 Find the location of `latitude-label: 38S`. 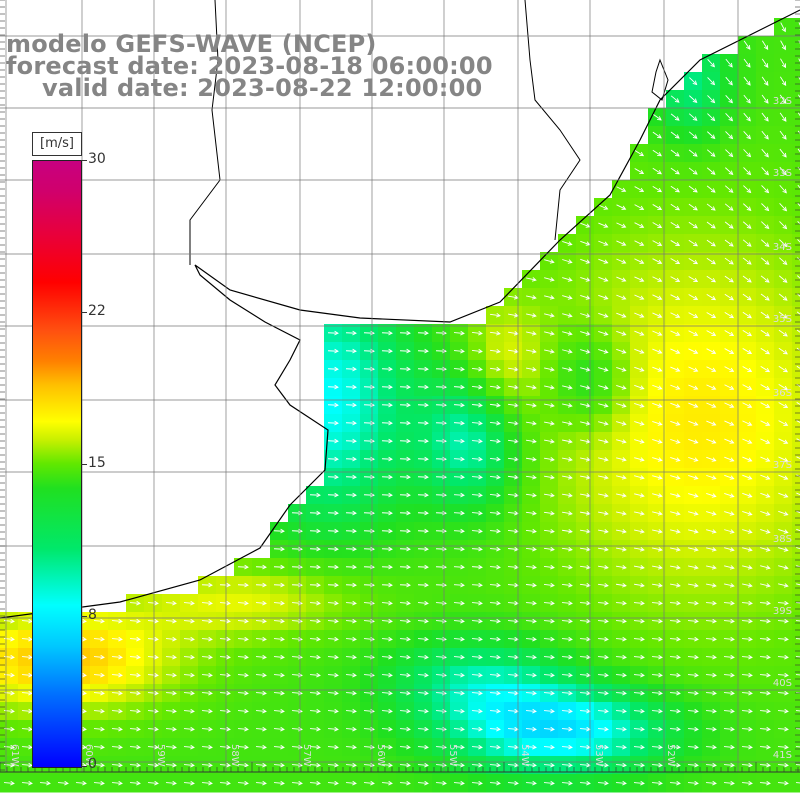

latitude-label: 38S is located at coordinates (782, 539).